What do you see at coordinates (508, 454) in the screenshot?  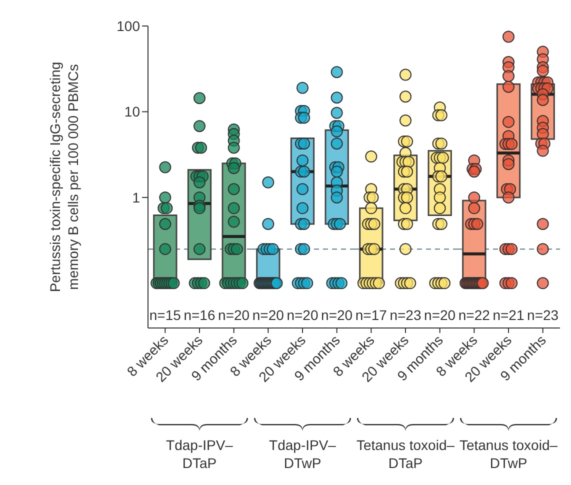 I see `x-axis-title: Tetanus toxoid–DTwP` at bounding box center [508, 454].